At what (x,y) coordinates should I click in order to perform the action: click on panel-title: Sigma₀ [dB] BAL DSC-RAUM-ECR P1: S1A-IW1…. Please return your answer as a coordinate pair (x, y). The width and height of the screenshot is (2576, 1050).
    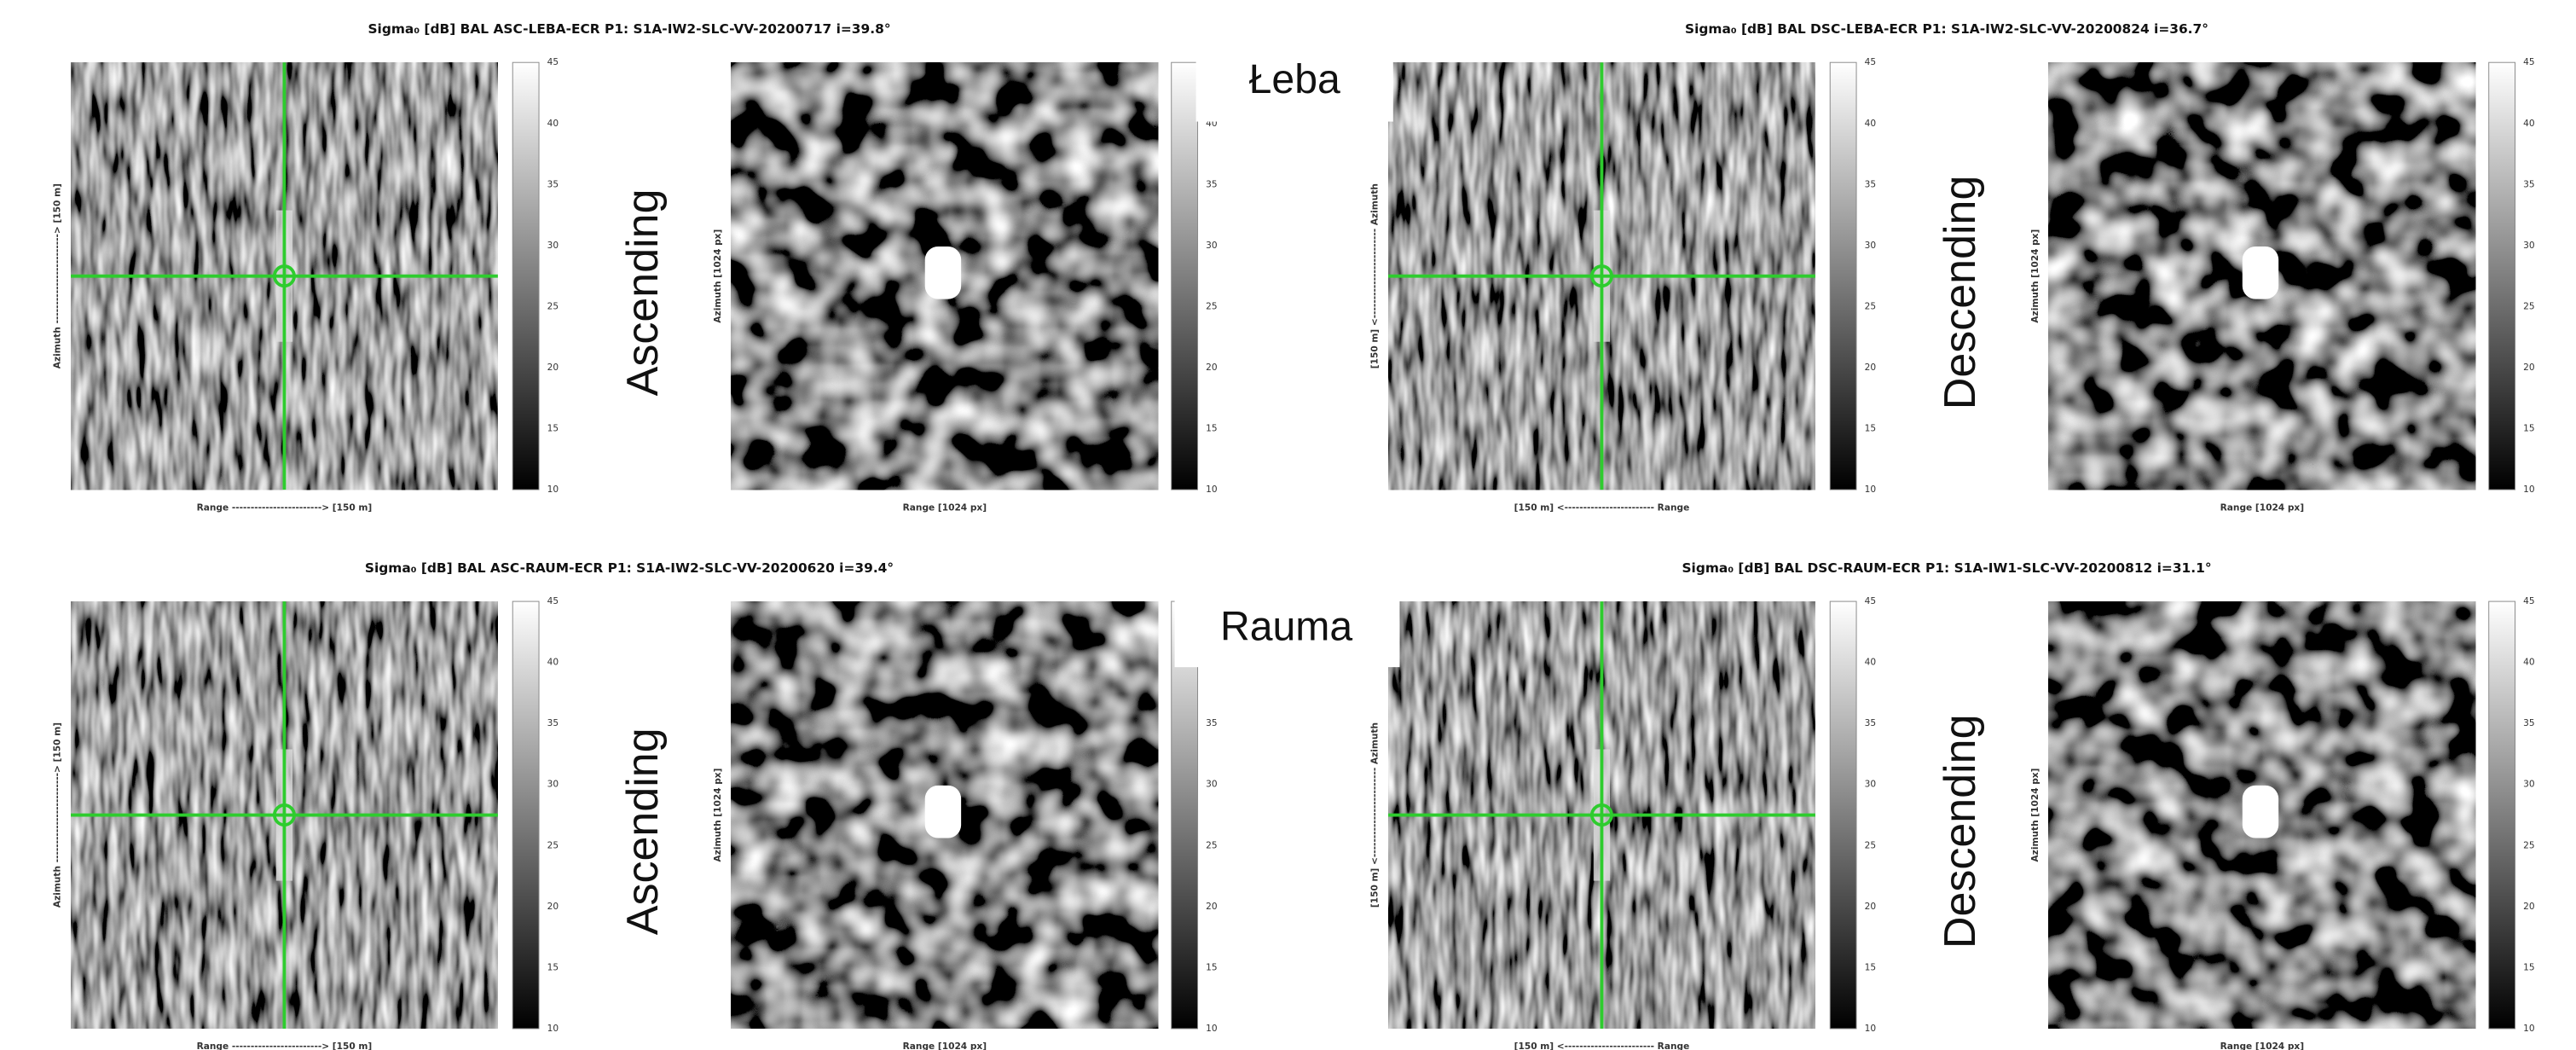
    Looking at the image, I should click on (1946, 568).